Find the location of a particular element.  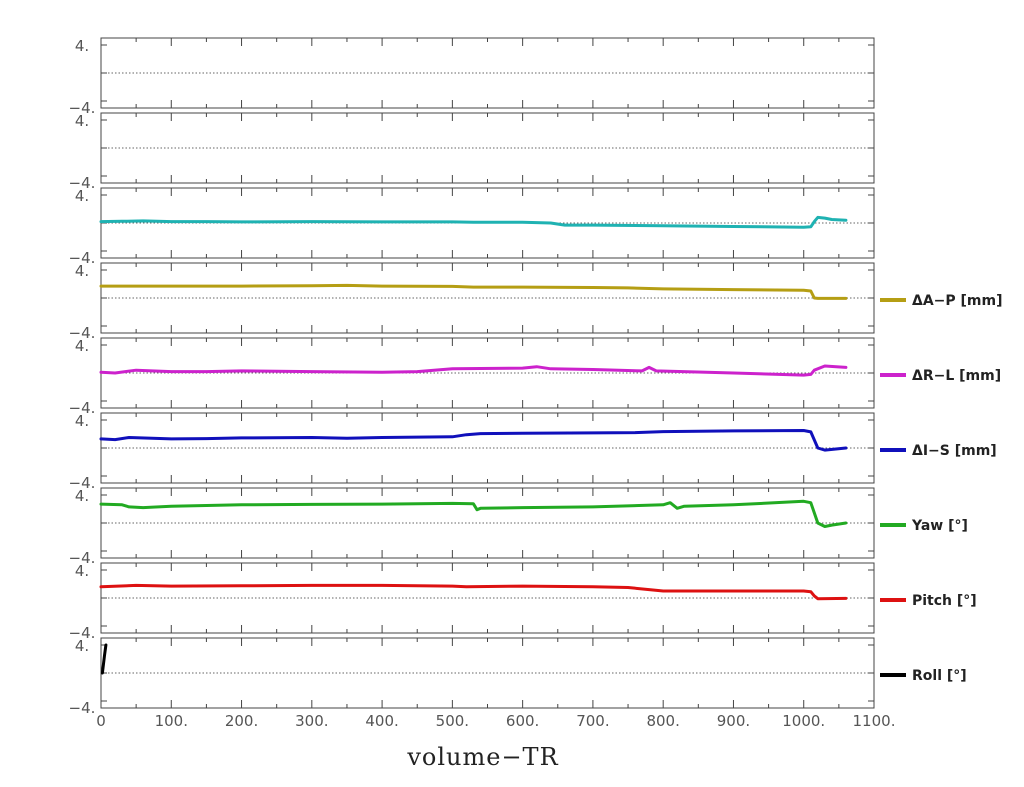

panel-4: 4. −4. ΔA−P [mm] is located at coordinates (536, 302).